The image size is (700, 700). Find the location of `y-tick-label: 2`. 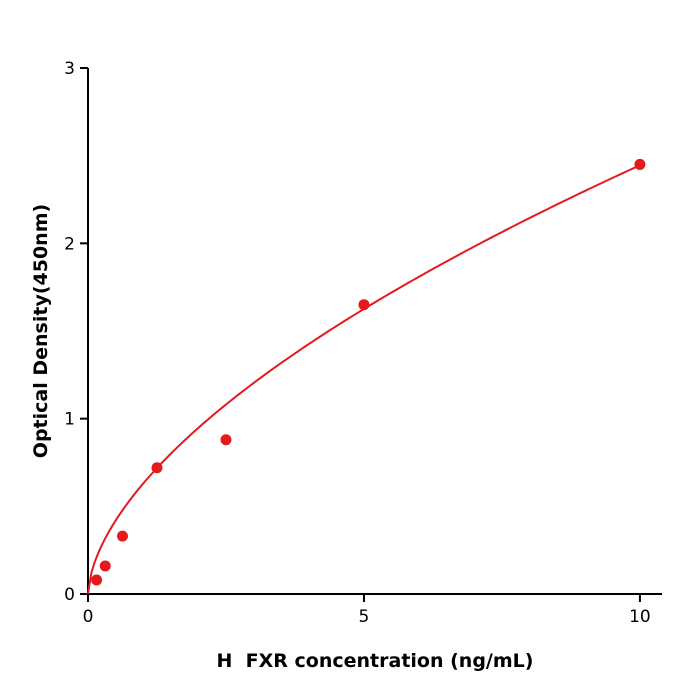

y-tick-label: 2 is located at coordinates (69, 244).